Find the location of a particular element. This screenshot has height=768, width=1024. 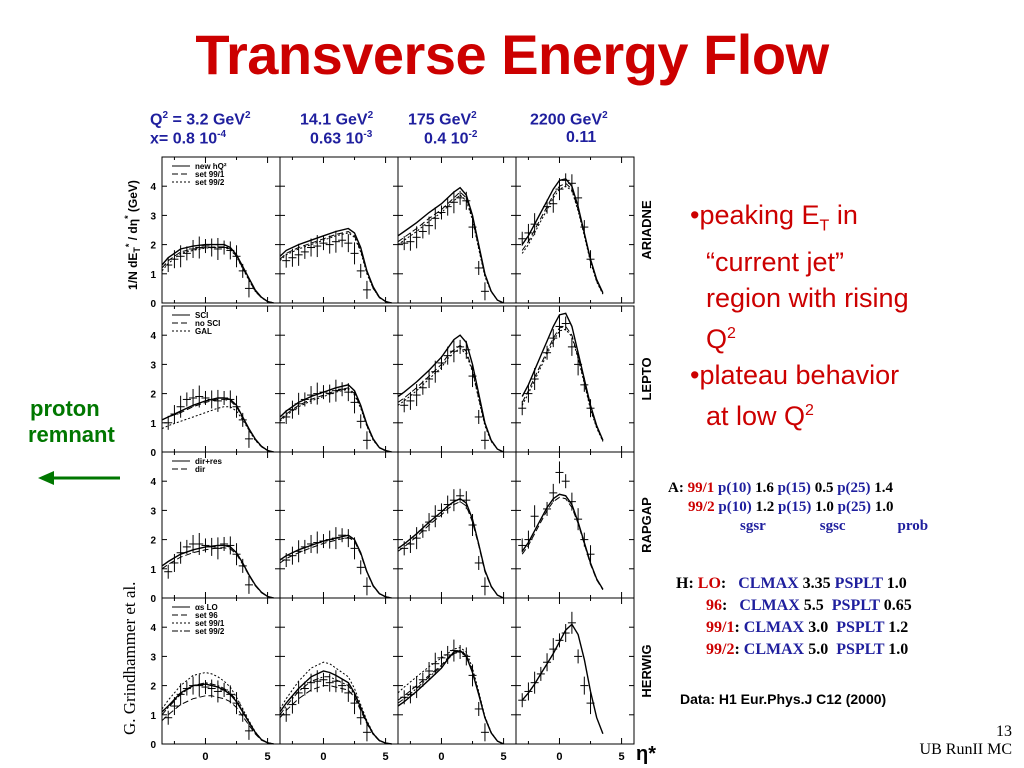

herwig-set: 96 is located at coordinates (714, 605).